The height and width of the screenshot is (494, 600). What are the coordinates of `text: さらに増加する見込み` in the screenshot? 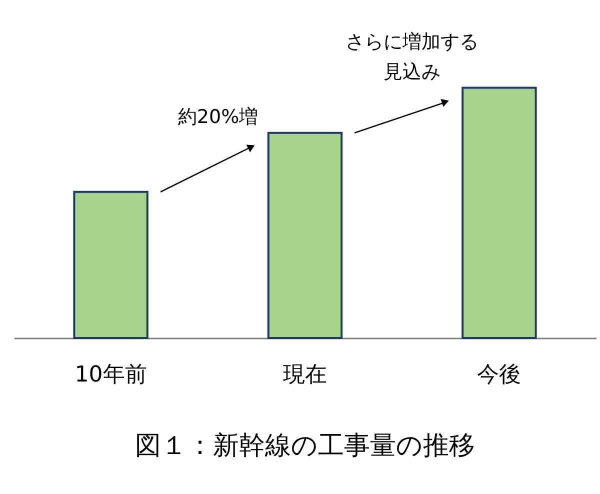 It's located at (412, 56).